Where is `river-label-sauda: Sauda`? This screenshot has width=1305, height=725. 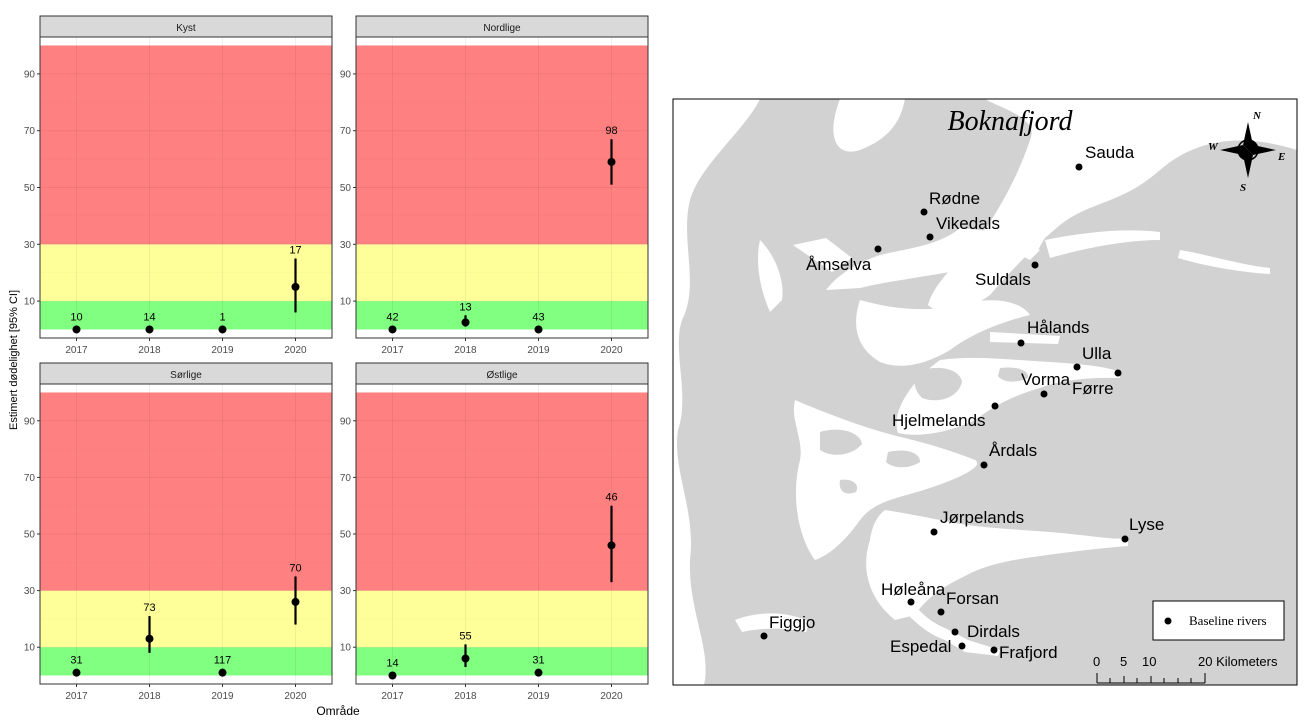 river-label-sauda: Sauda is located at coordinates (1110, 152).